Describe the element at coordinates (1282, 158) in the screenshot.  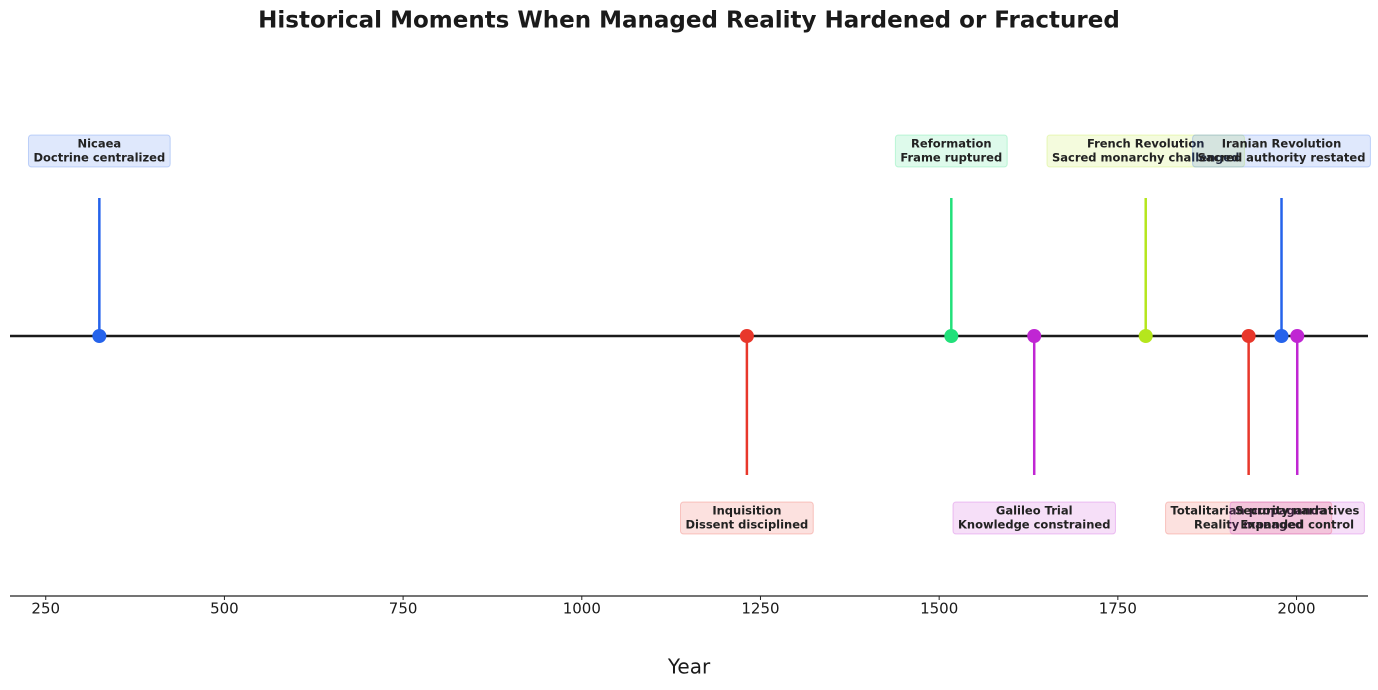
I see `event-description: Sacred authority restated` at that location.